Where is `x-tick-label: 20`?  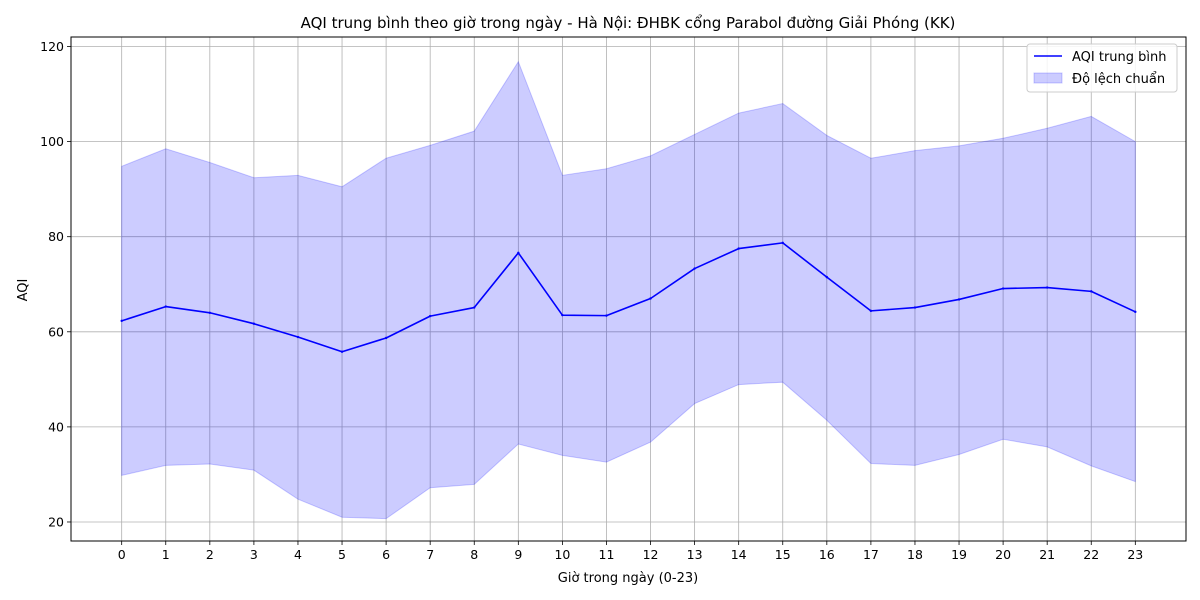
x-tick-label: 20 is located at coordinates (1003, 554).